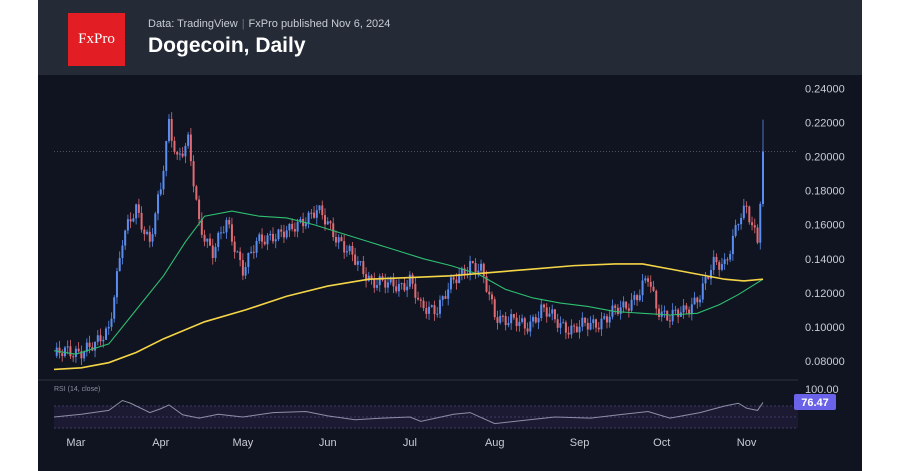  I want to click on x-tick-label: May, so click(242, 443).